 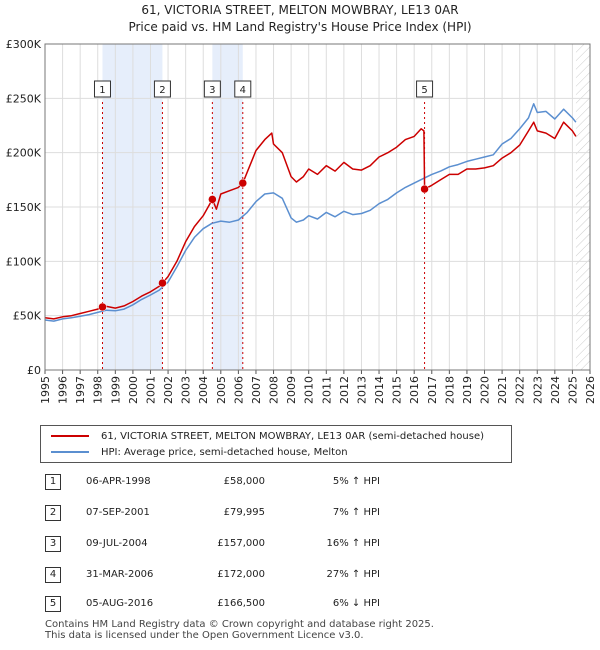 I want to click on legend-swatch-hpi, so click(x=70, y=452).